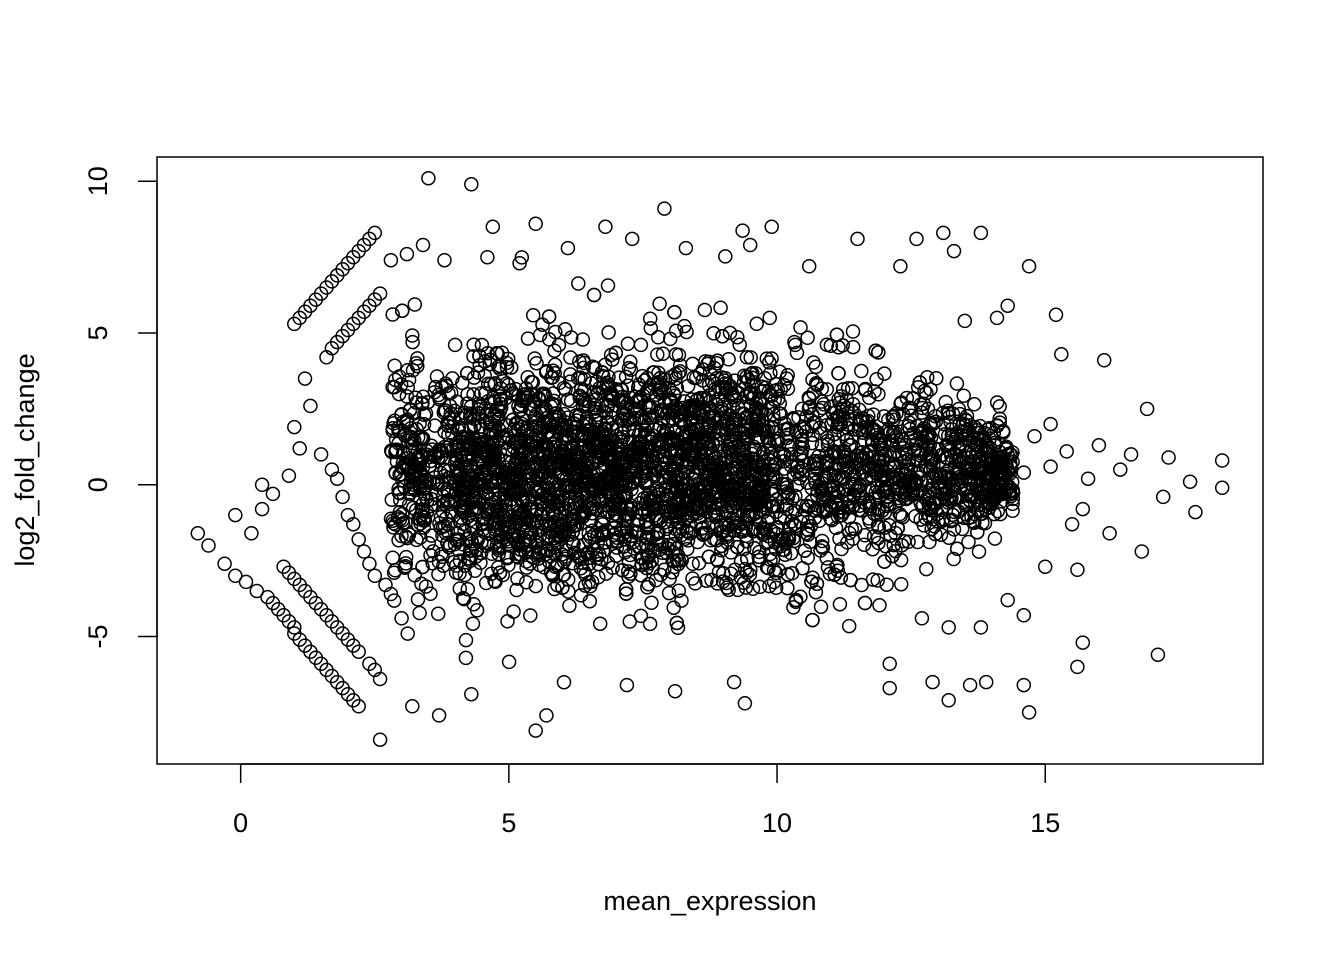 The height and width of the screenshot is (960, 1344). What do you see at coordinates (25, 459) in the screenshot?
I see `y-axis-label: log2_fold_change` at bounding box center [25, 459].